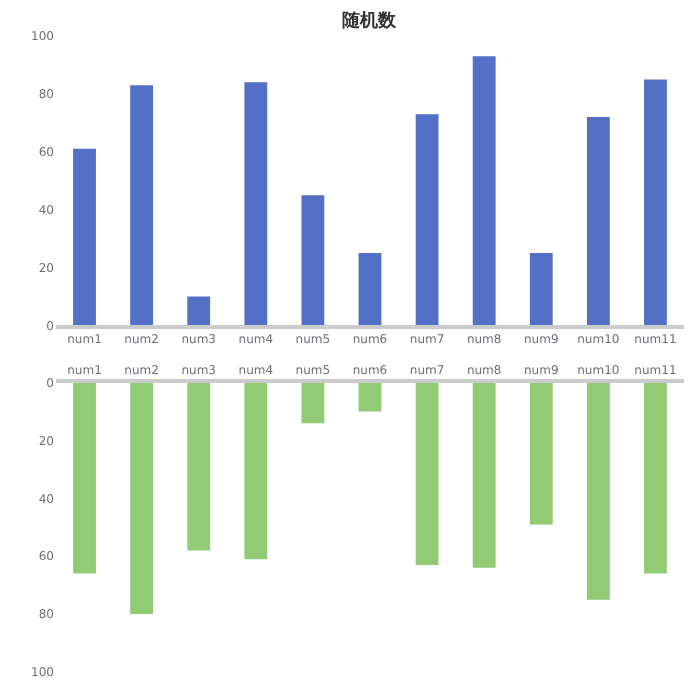  Describe the element at coordinates (370, 21) in the screenshot. I see `chart-title: 随机数` at that location.